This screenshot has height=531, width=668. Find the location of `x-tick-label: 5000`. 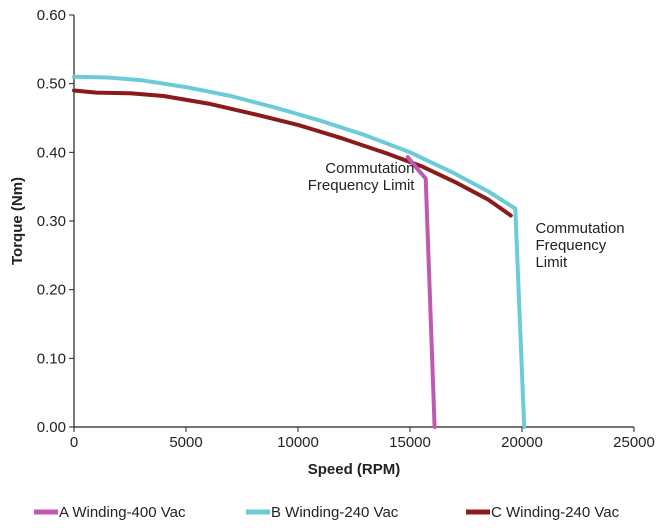

x-tick-label: 5000 is located at coordinates (185, 442).